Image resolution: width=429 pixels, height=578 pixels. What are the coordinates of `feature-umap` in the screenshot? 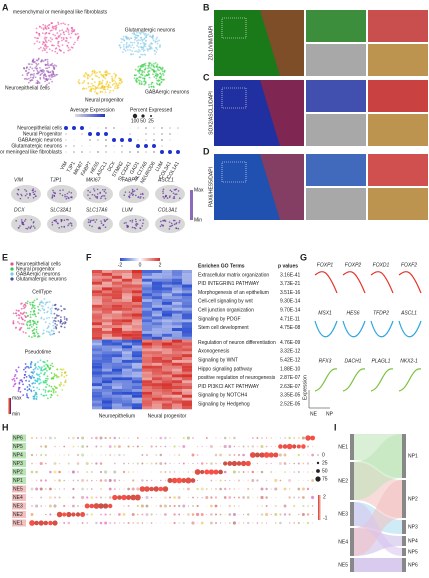 It's located at (62, 194).